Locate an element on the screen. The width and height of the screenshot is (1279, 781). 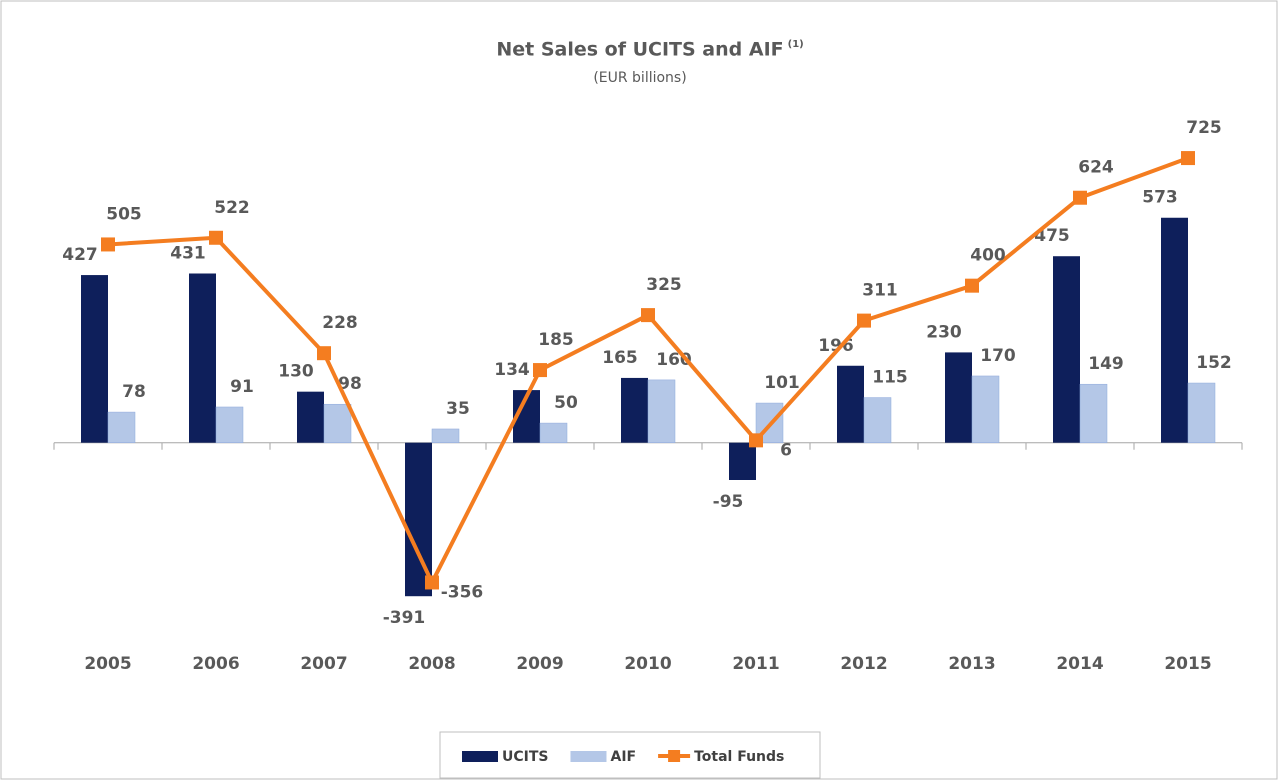
legend-label: AIF is located at coordinates (623, 757).